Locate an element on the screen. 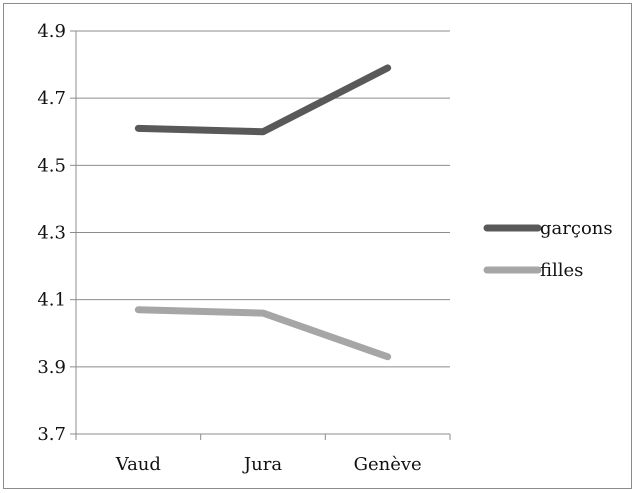 Image resolution: width=637 pixels, height=493 pixels. y-tick-label: 4.3 is located at coordinates (51, 233).